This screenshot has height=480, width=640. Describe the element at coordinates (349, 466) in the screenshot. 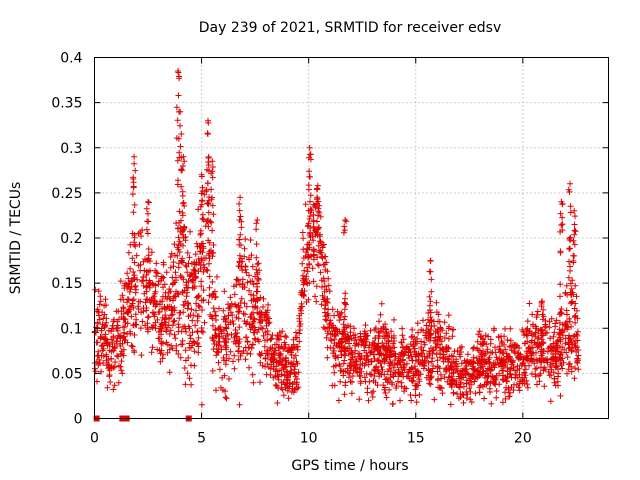

I see `x-axis-label: GPS time / hours` at that location.